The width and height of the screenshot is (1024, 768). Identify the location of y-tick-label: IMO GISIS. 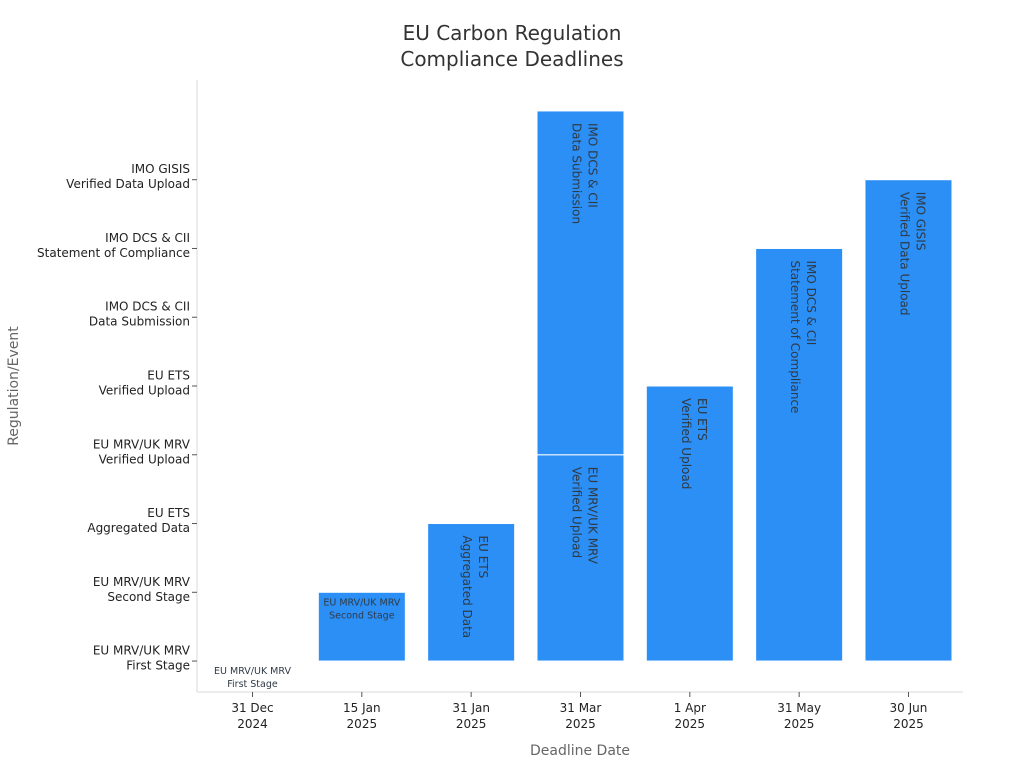
(160, 169).